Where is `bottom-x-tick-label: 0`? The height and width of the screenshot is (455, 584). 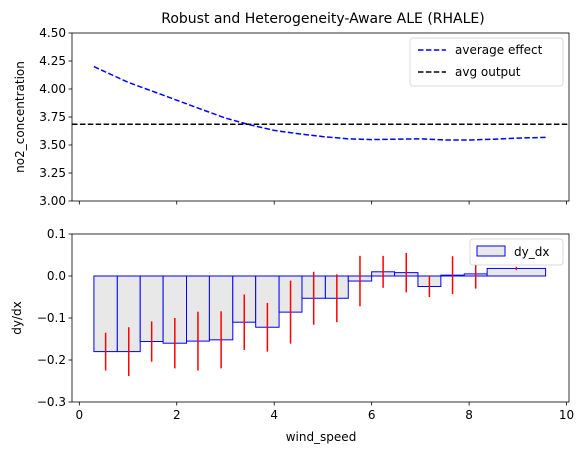 bottom-x-tick-label: 0 is located at coordinates (79, 415).